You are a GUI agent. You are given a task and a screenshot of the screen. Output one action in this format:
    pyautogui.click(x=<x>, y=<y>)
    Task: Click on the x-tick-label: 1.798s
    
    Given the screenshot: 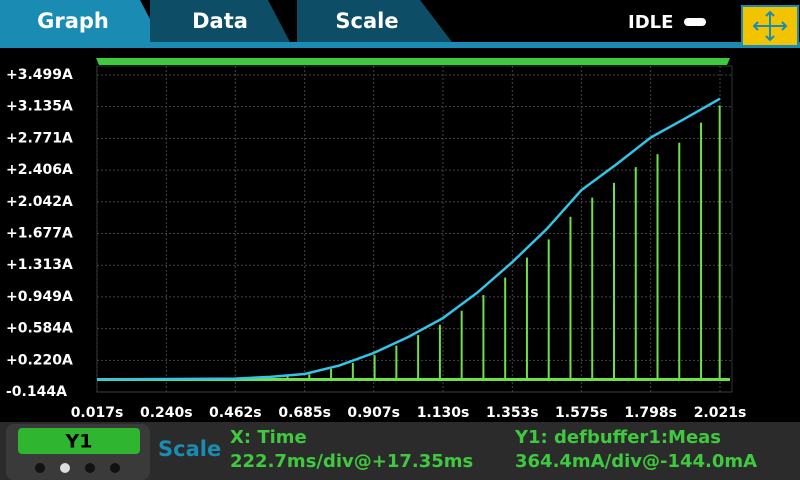 What is the action you would take?
    pyautogui.click(x=650, y=413)
    